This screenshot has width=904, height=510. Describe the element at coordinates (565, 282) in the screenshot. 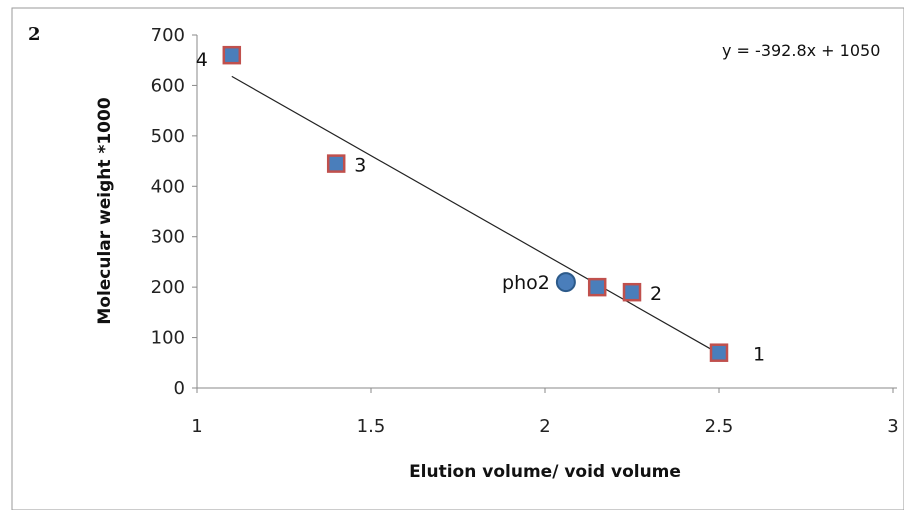

I see `circle-marker` at that location.